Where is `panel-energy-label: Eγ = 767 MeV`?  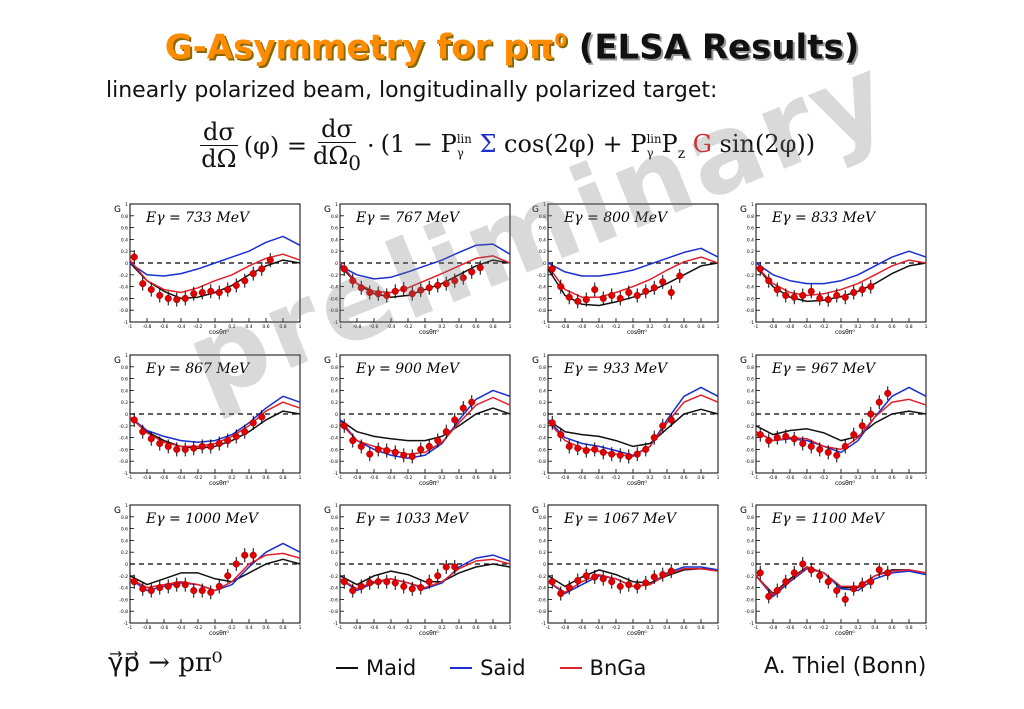
panel-energy-label: Eγ = 767 MeV is located at coordinates (408, 218).